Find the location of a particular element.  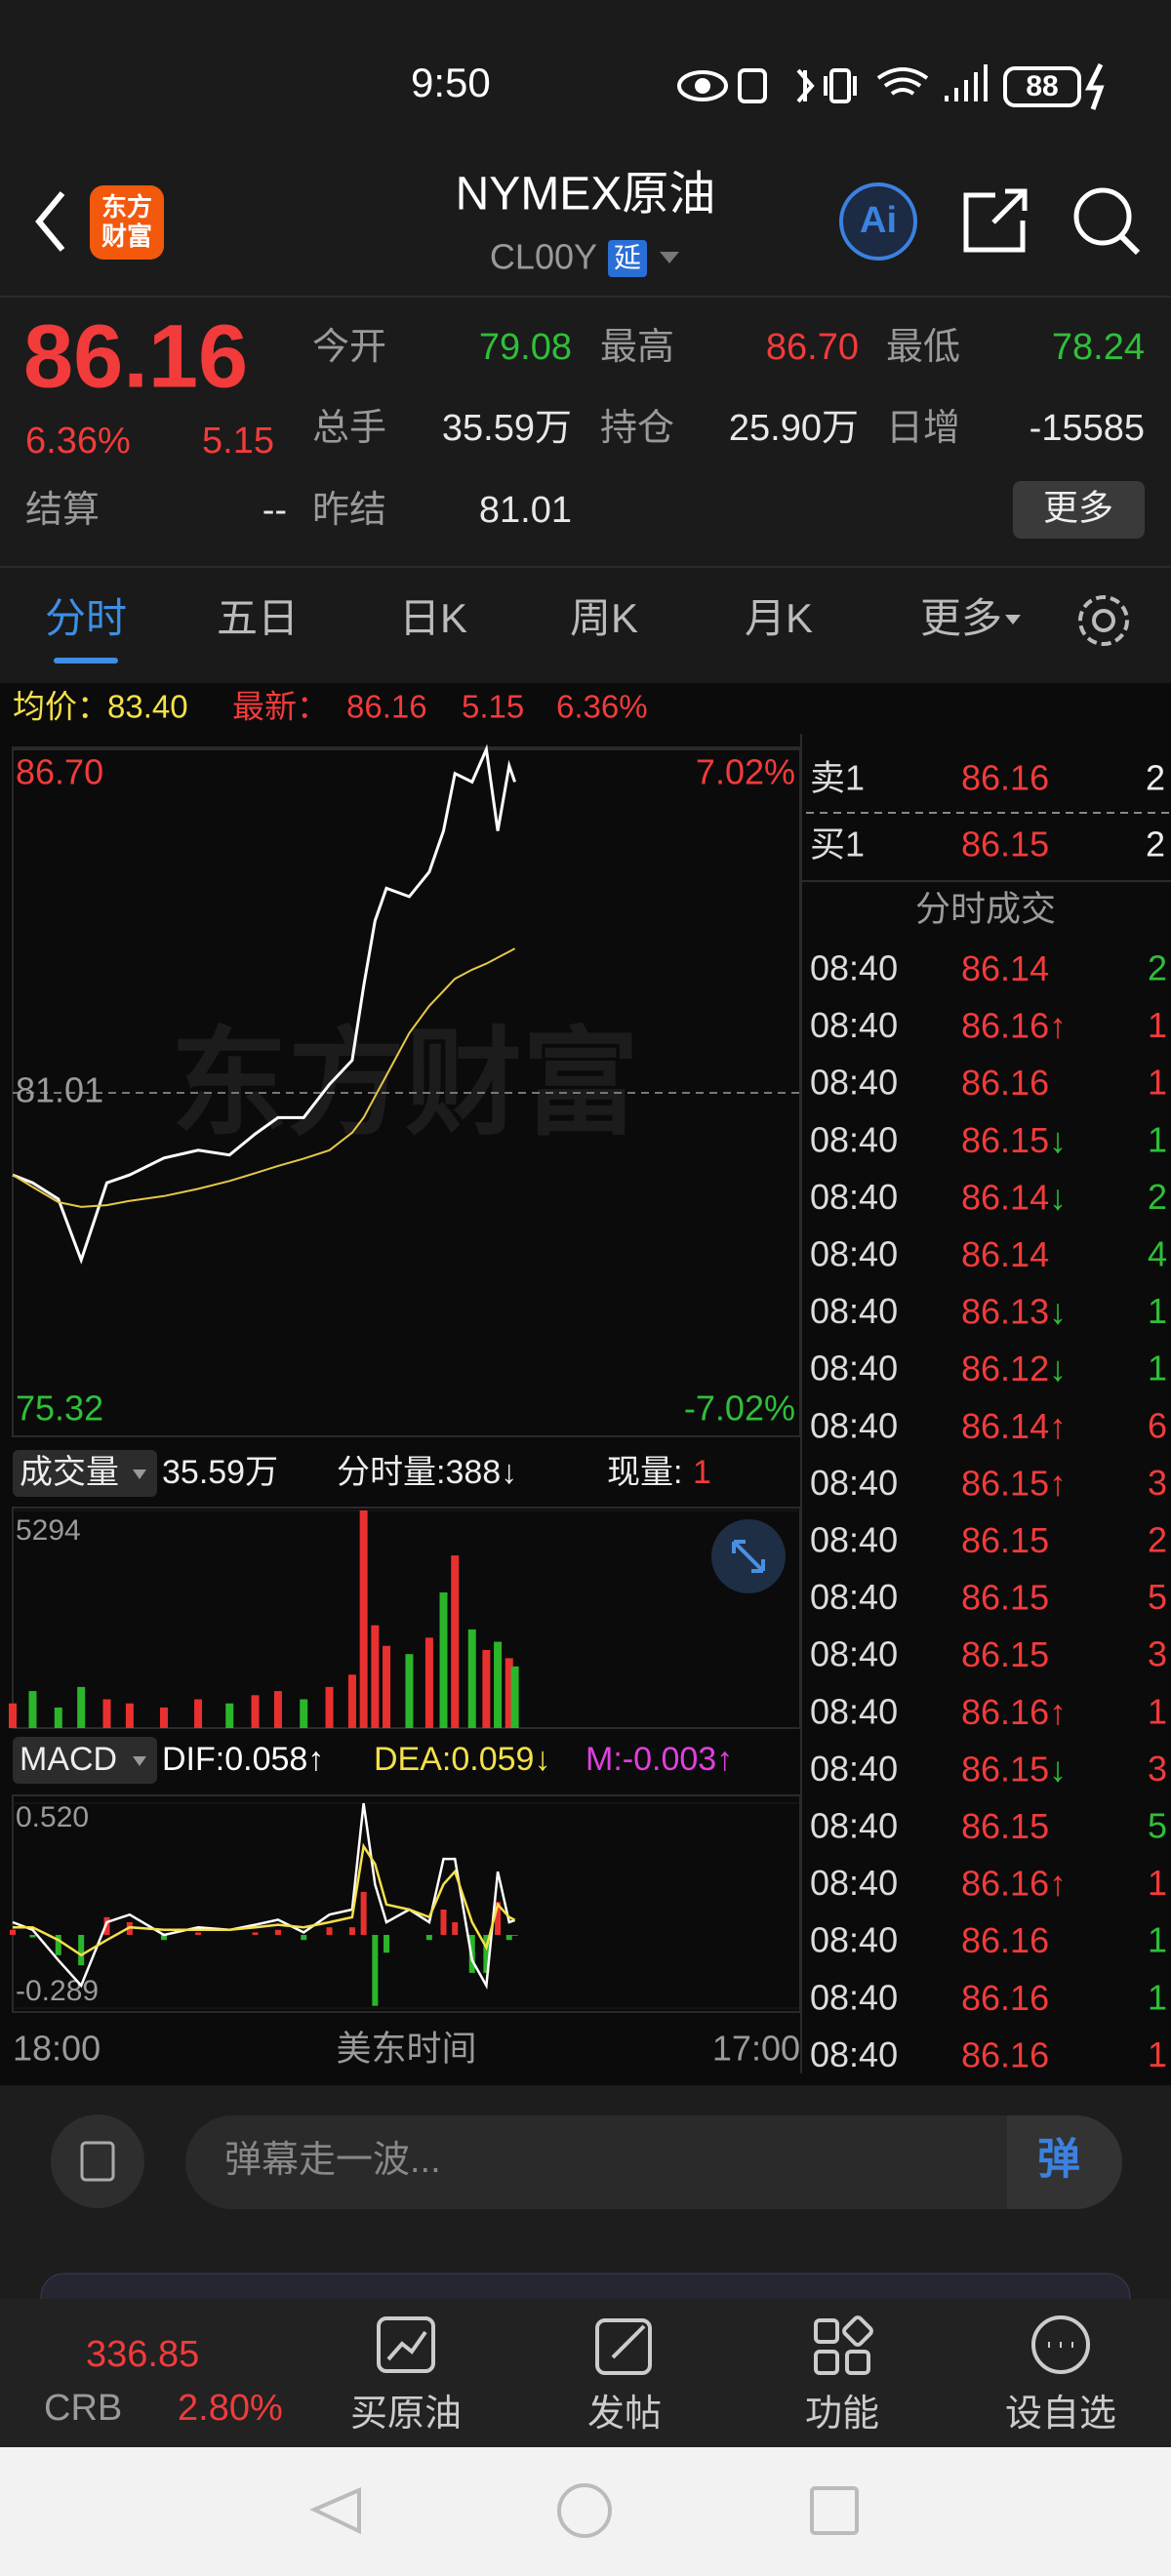

volume-selector is located at coordinates (85, 1473).